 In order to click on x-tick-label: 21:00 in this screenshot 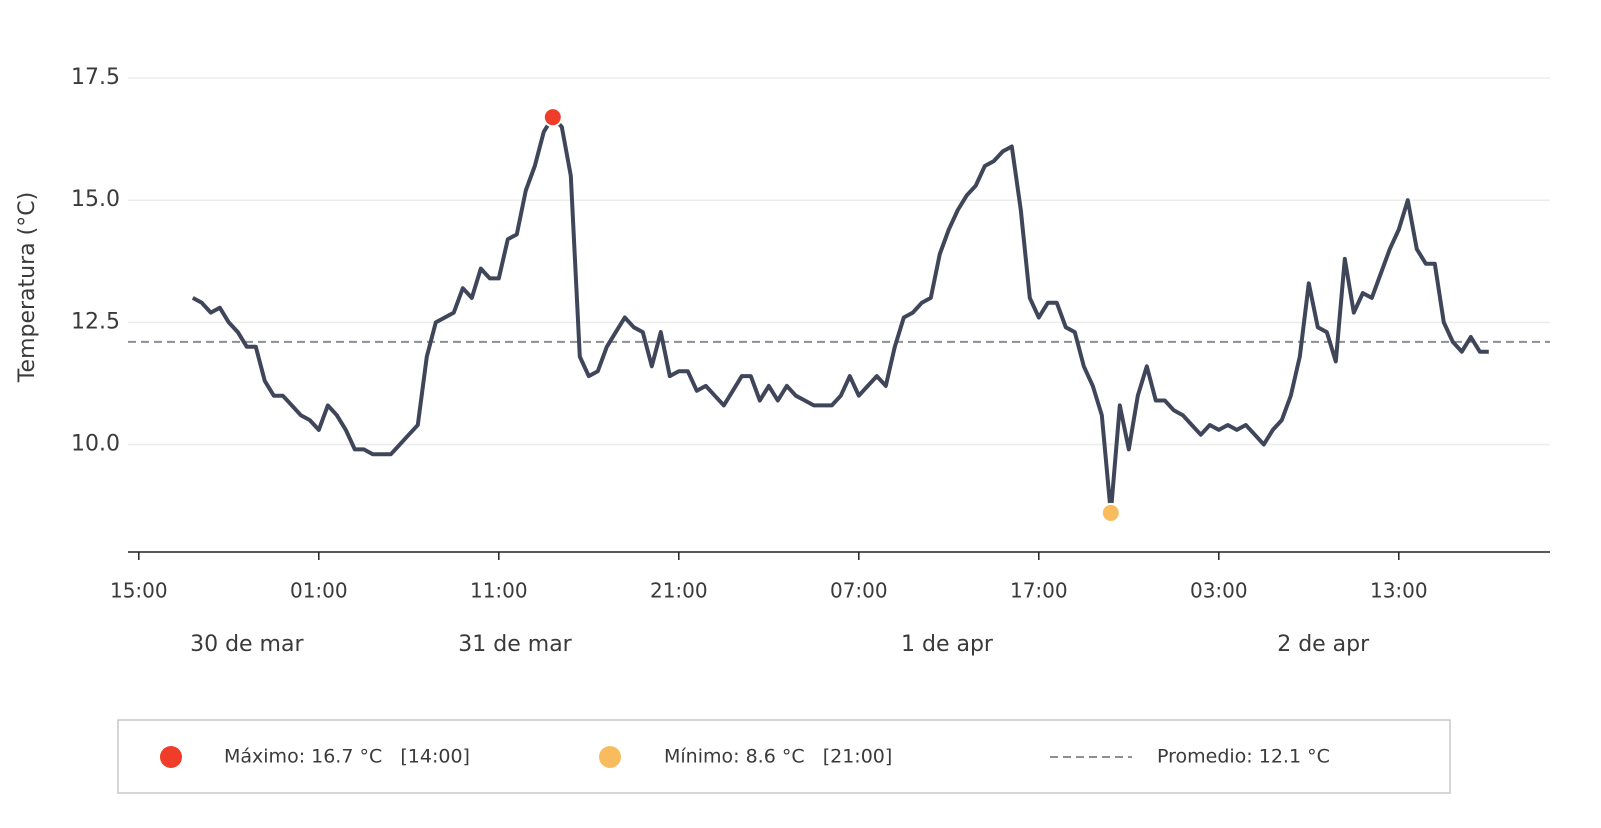, I will do `click(679, 591)`.